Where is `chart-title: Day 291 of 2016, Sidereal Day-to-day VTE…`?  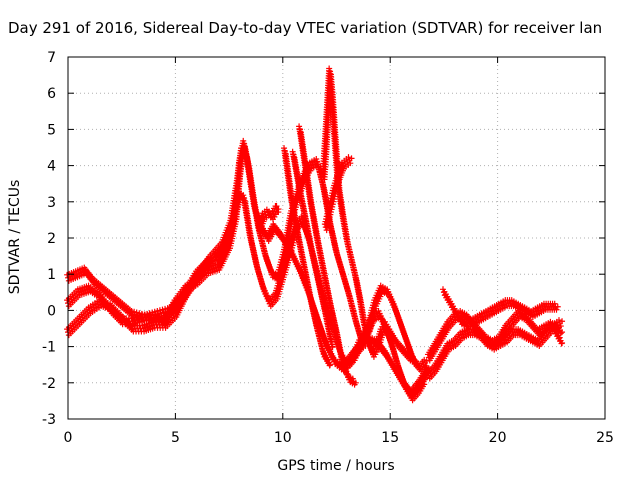
chart-title: Day 291 of 2016, Sidereal Day-to-day VTE… is located at coordinates (305, 28).